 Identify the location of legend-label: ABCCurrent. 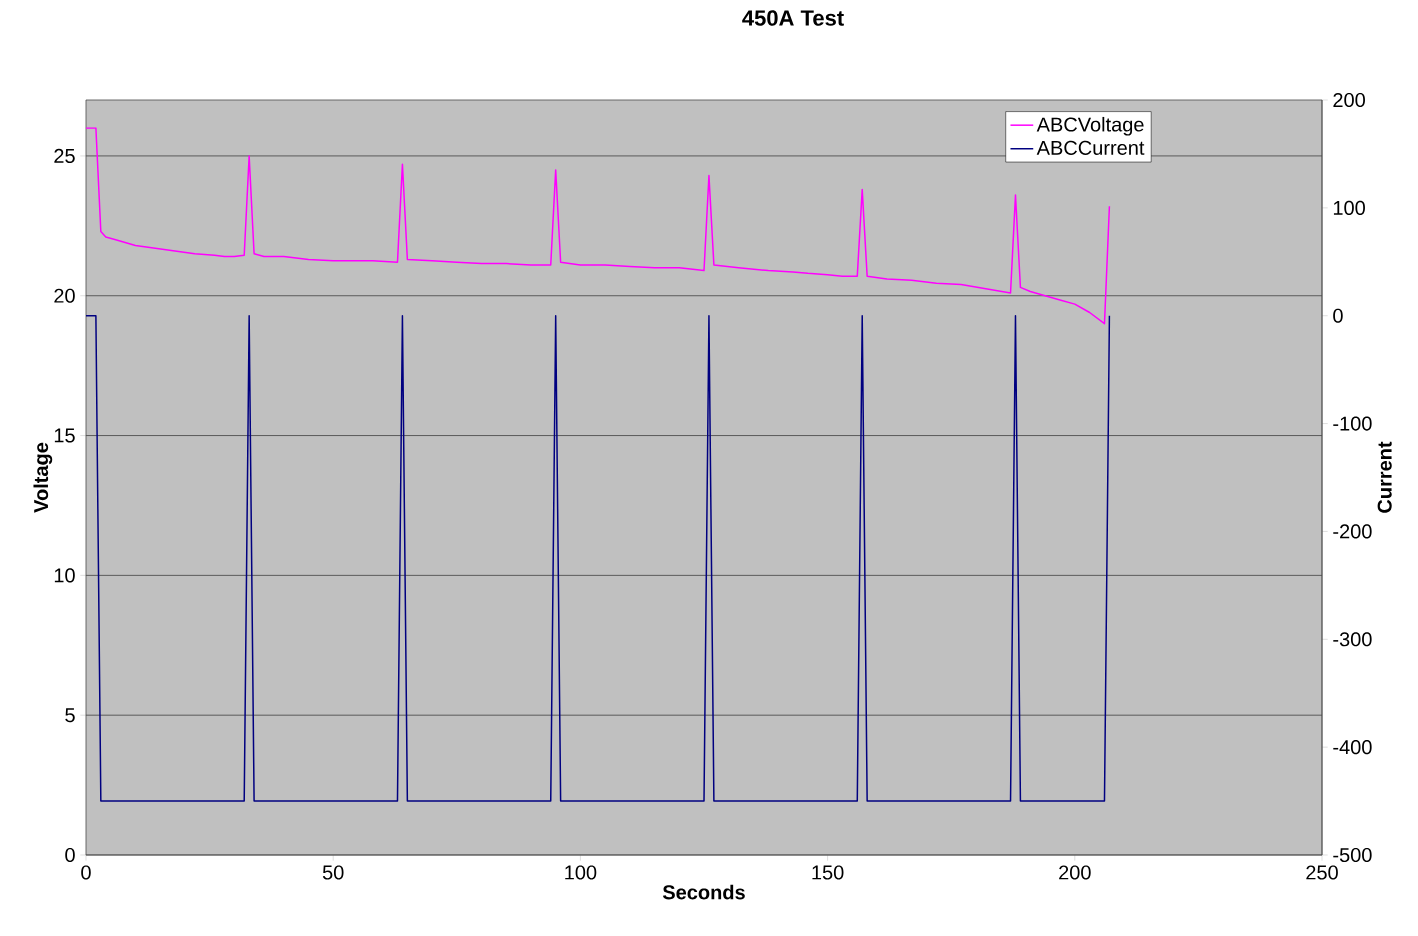
(1090, 147).